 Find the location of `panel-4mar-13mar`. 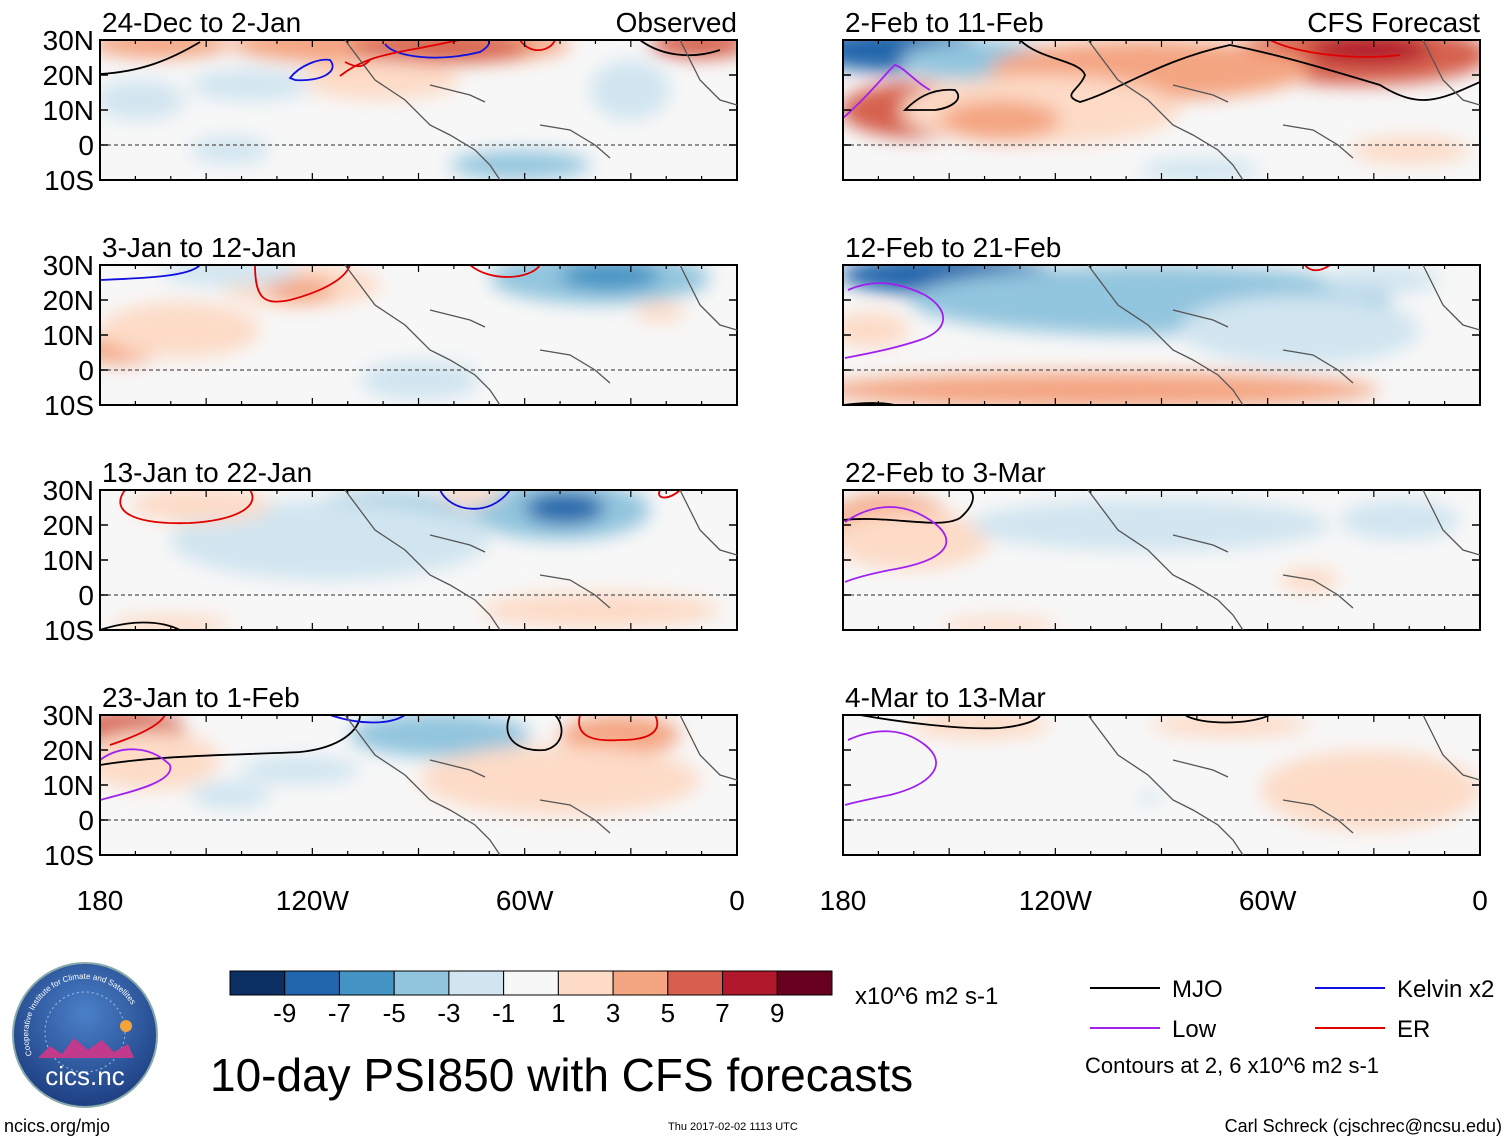

panel-4mar-13mar is located at coordinates (1161, 785).